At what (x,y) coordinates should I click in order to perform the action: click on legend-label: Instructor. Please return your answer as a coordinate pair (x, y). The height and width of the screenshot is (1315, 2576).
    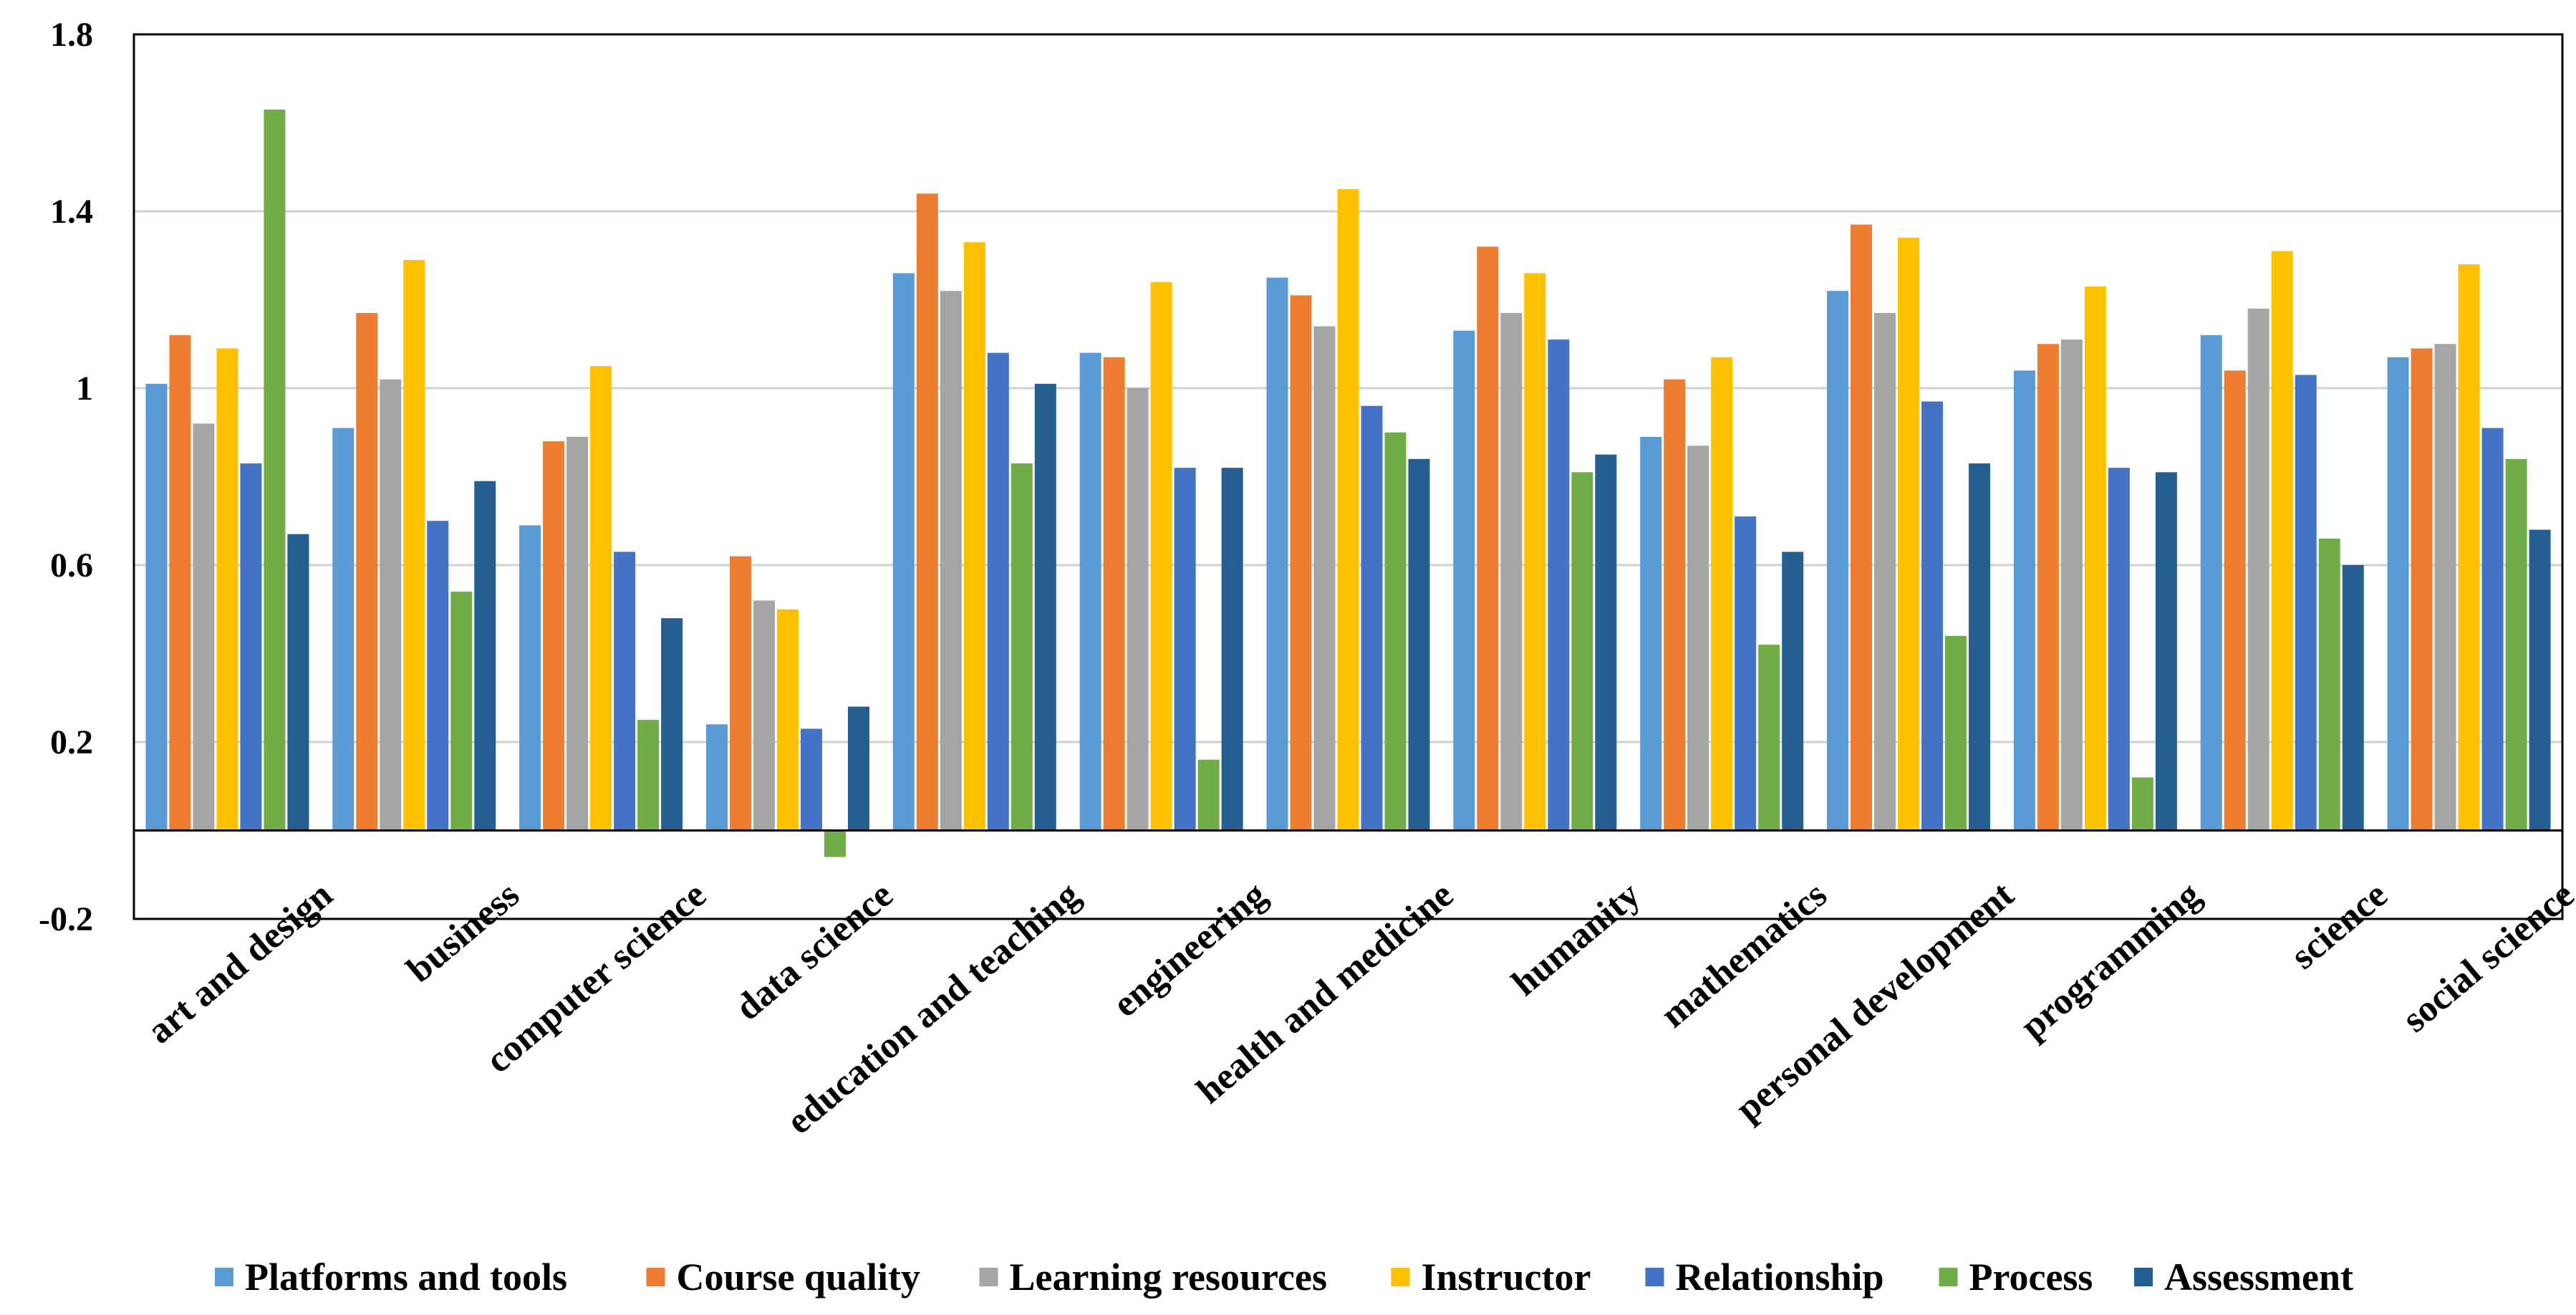
    Looking at the image, I should click on (1506, 1277).